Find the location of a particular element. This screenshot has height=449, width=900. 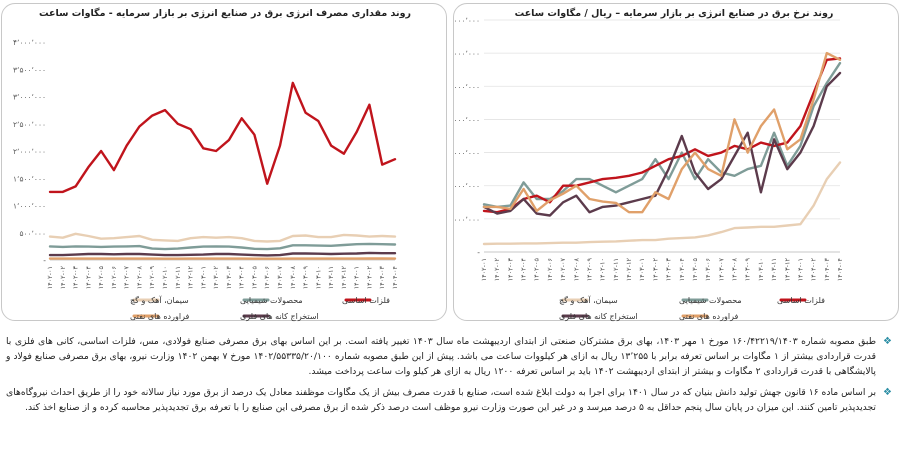

y-tick-label: ۱٬۰۰۰٬۰۰۰ is located at coordinates (29, 206).